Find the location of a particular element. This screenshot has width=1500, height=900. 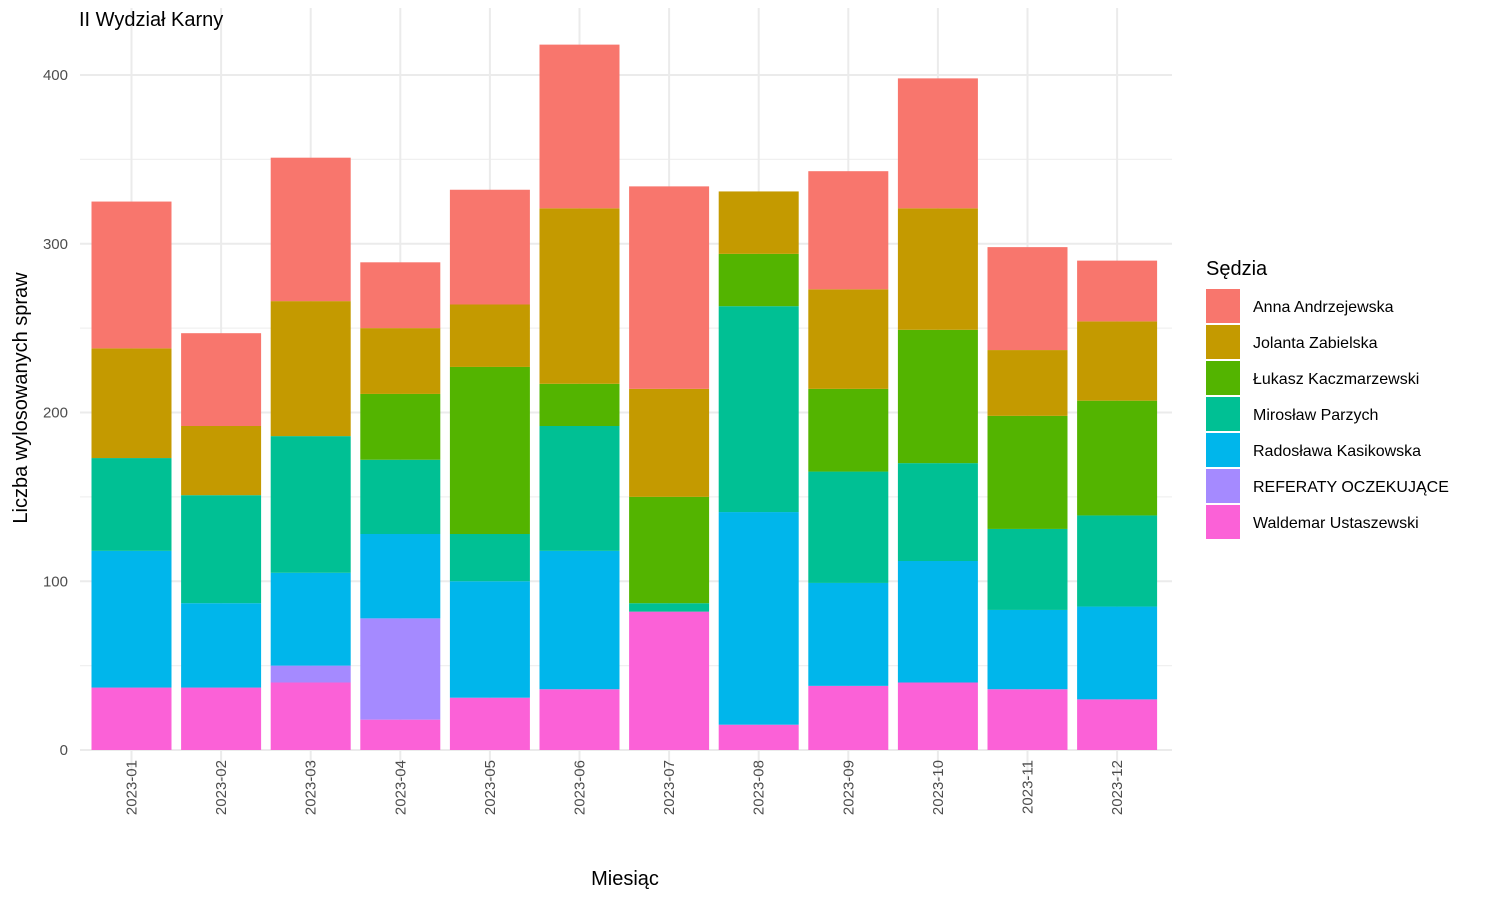

x-tick-label: 2023-09 is located at coordinates (848, 787).